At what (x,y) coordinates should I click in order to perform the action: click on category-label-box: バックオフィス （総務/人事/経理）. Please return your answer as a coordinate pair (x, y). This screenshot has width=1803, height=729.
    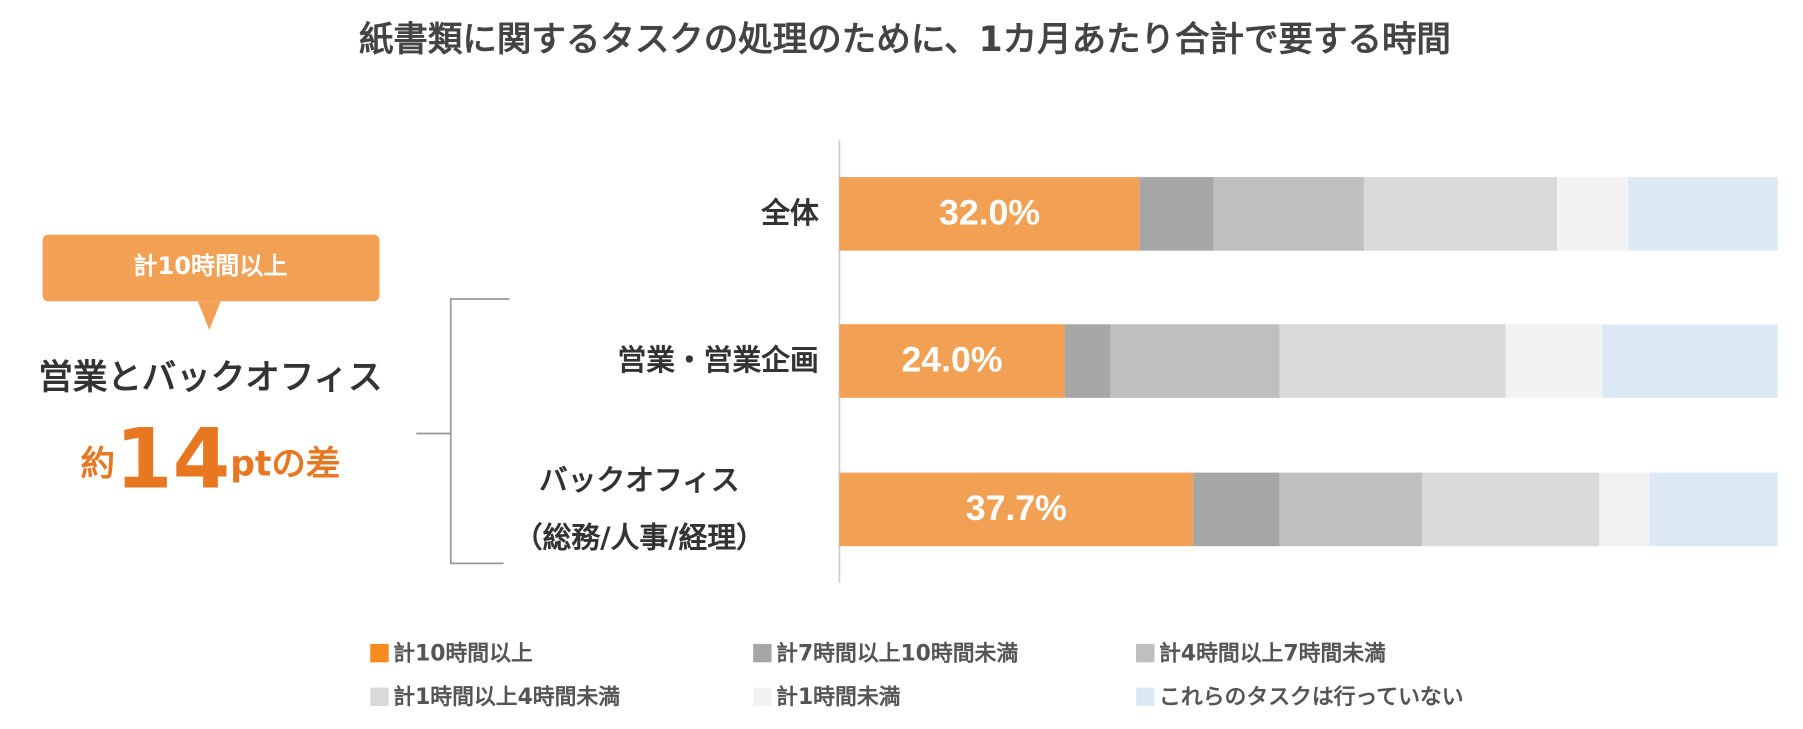
    Looking at the image, I should click on (639, 509).